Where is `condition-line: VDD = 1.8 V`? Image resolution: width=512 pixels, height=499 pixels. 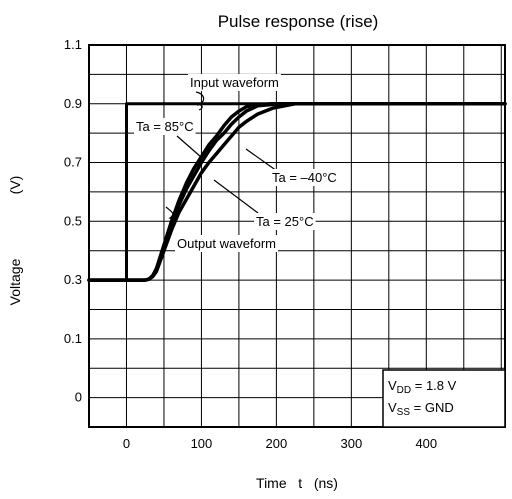
condition-line: VDD = 1.8 V is located at coordinates (422, 387).